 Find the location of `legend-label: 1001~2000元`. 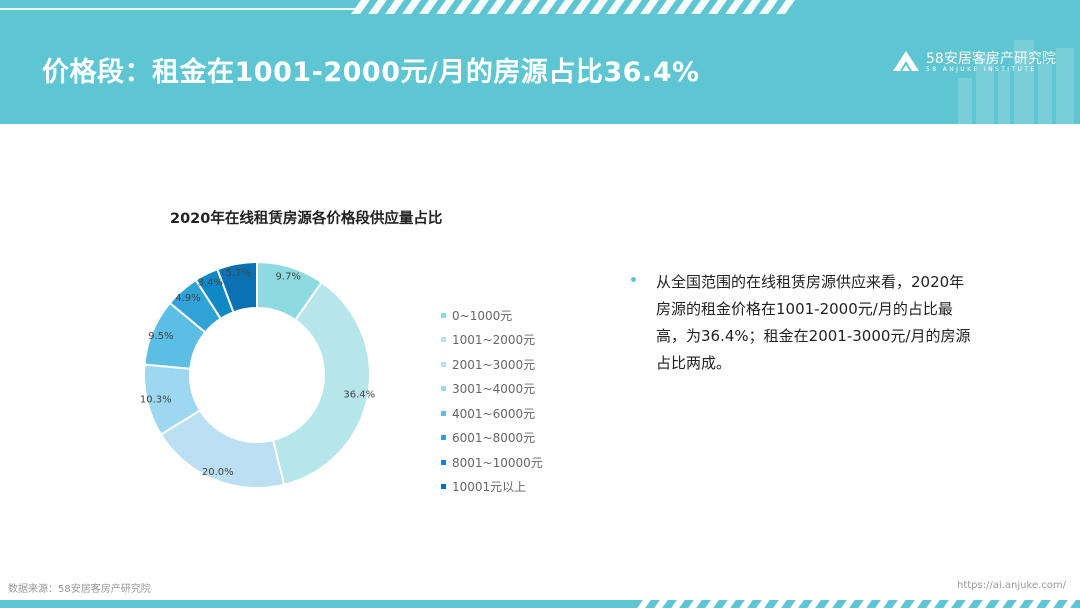

legend-label: 1001~2000元 is located at coordinates (494, 340).